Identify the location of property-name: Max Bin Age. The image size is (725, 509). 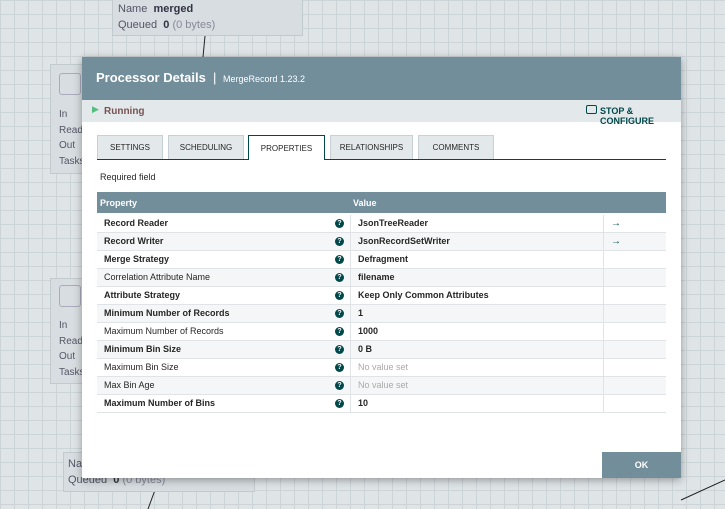
(129, 385).